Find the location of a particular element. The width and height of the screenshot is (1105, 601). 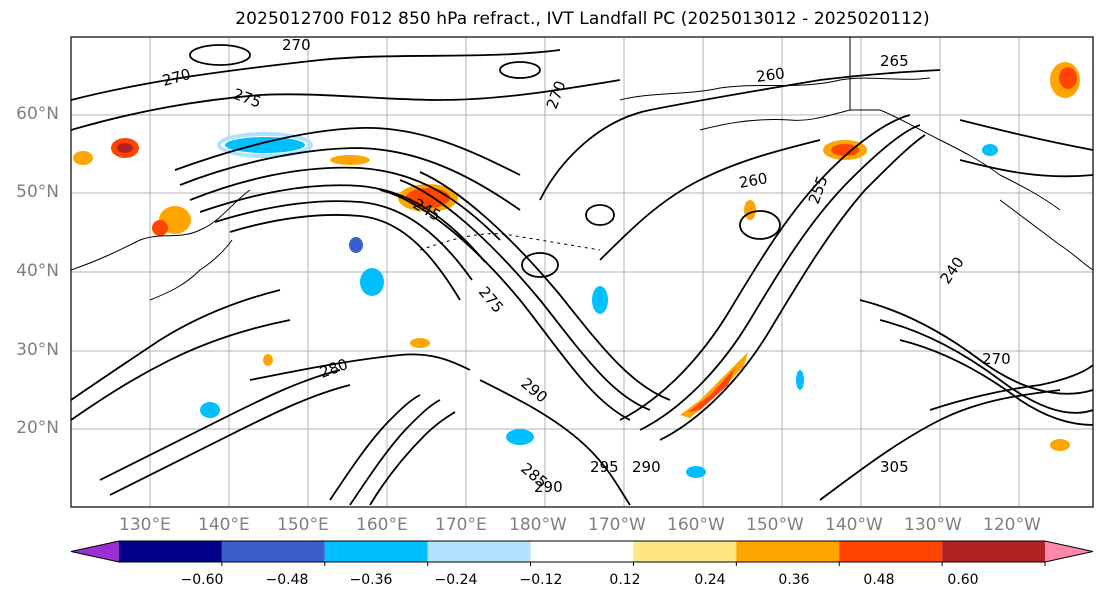

colorbar-tick-label: 0.48 is located at coordinates (879, 580).